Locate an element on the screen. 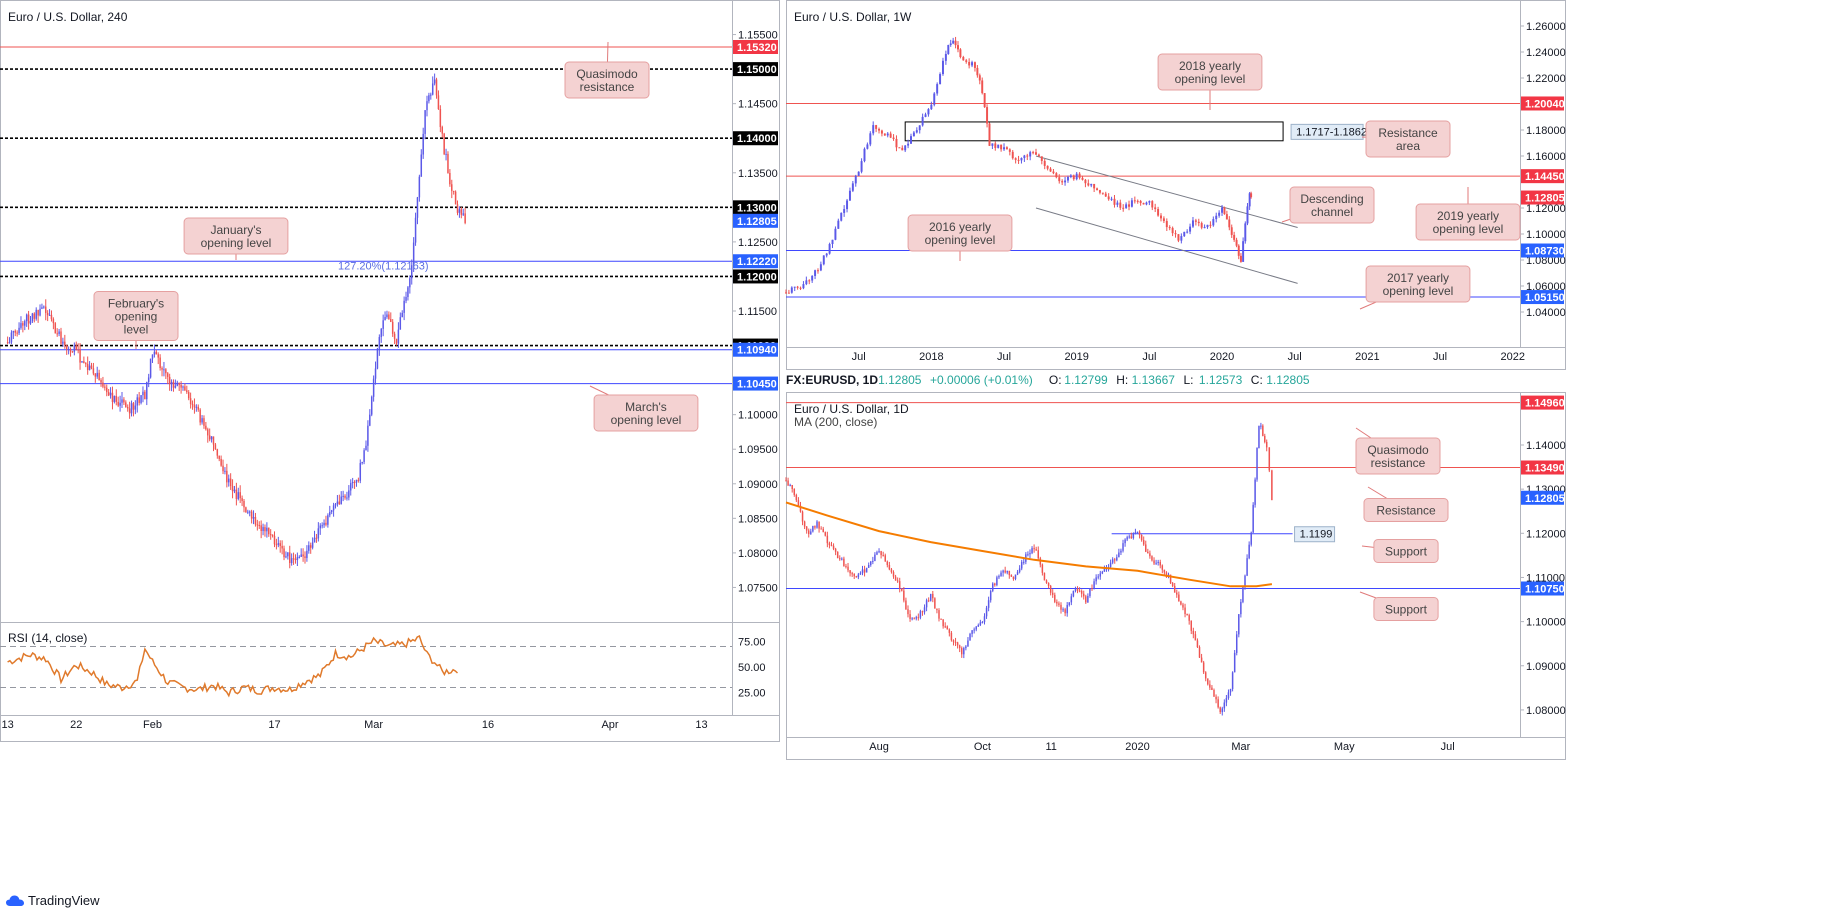  x-tick-label: 17 is located at coordinates (274, 725).